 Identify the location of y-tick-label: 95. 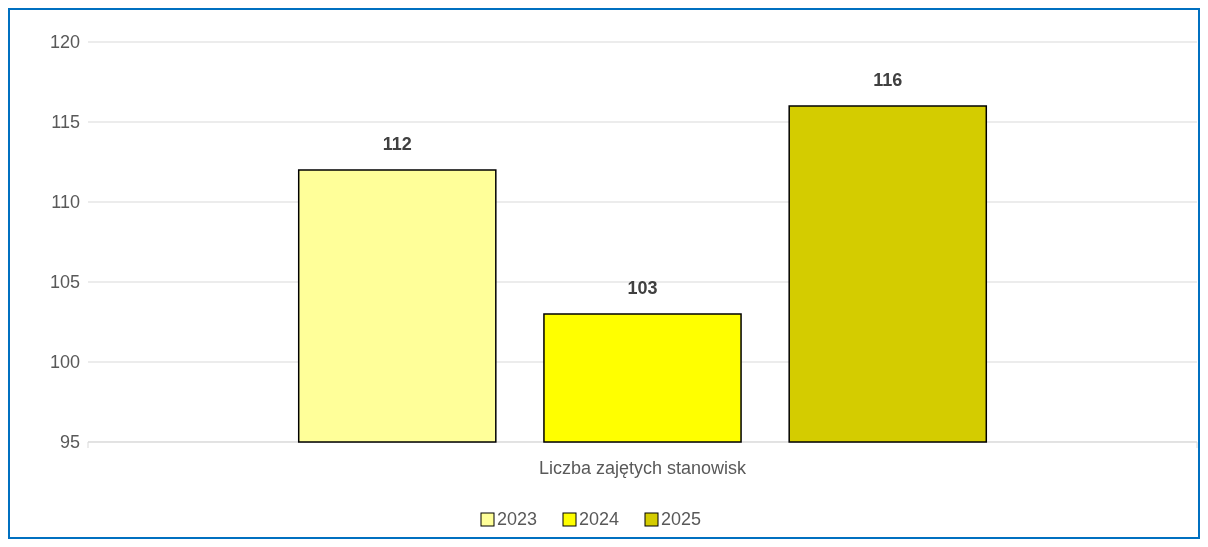
(69, 442).